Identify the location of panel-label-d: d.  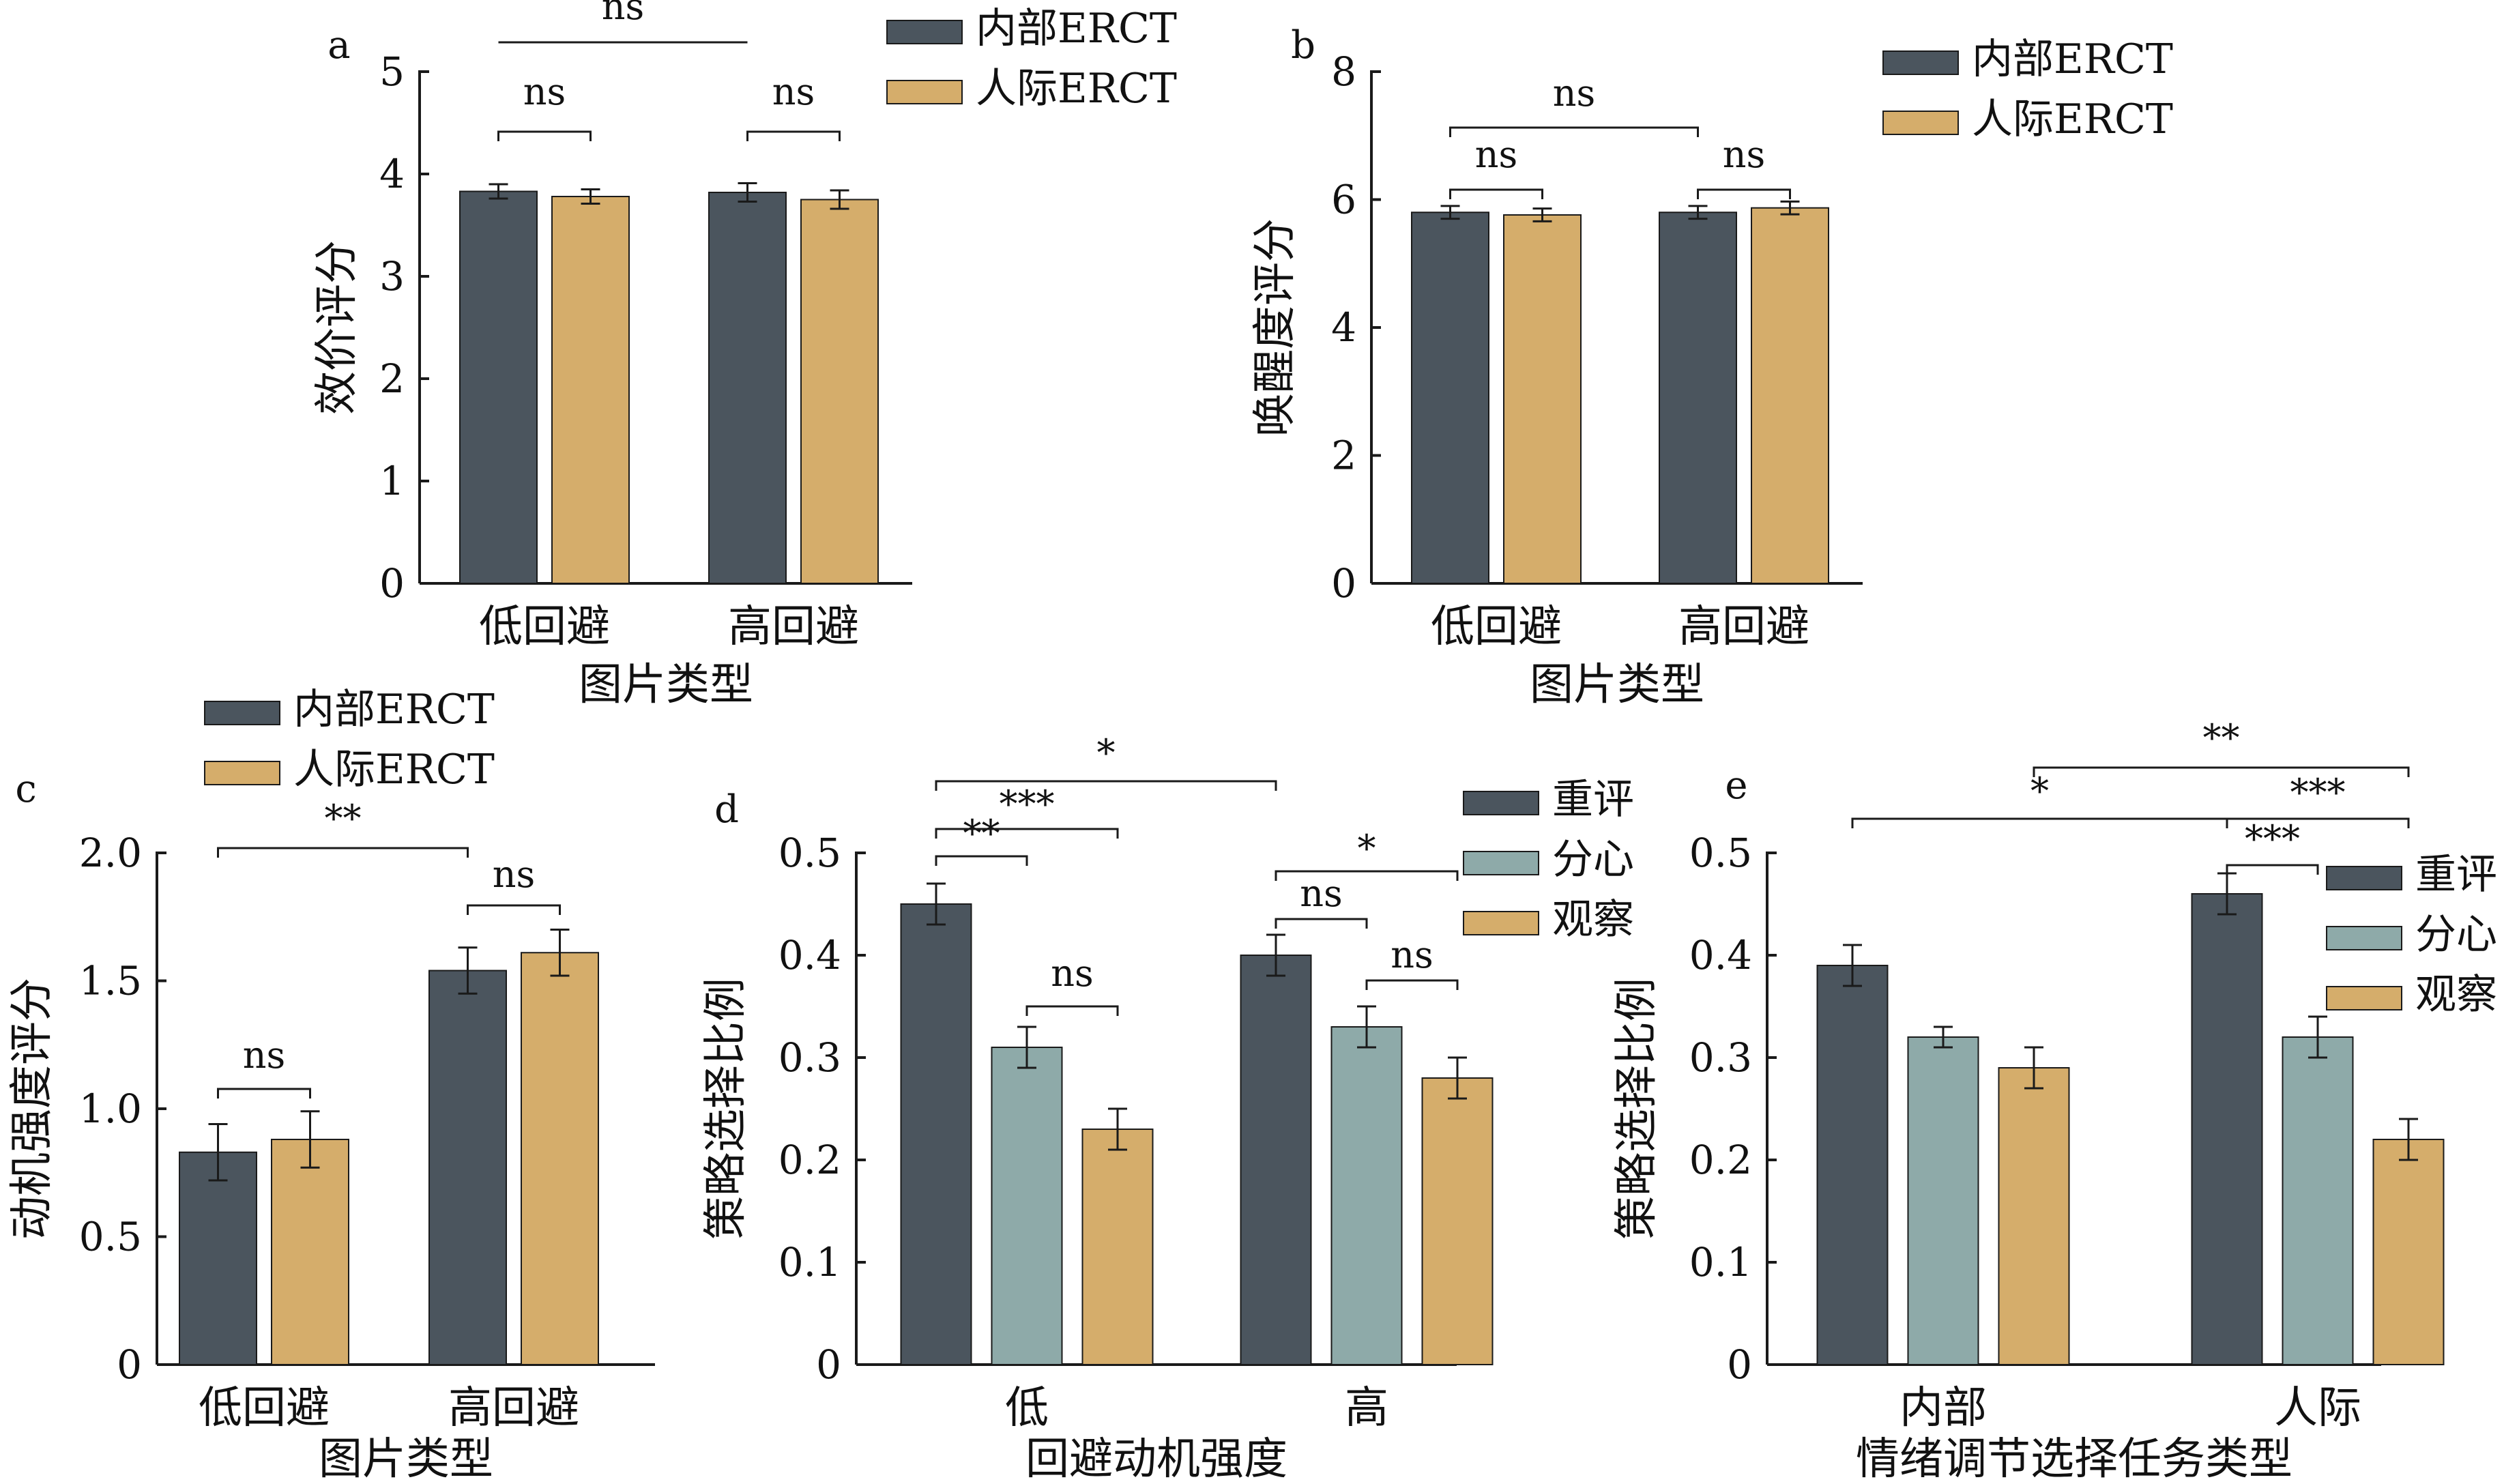
(726, 809).